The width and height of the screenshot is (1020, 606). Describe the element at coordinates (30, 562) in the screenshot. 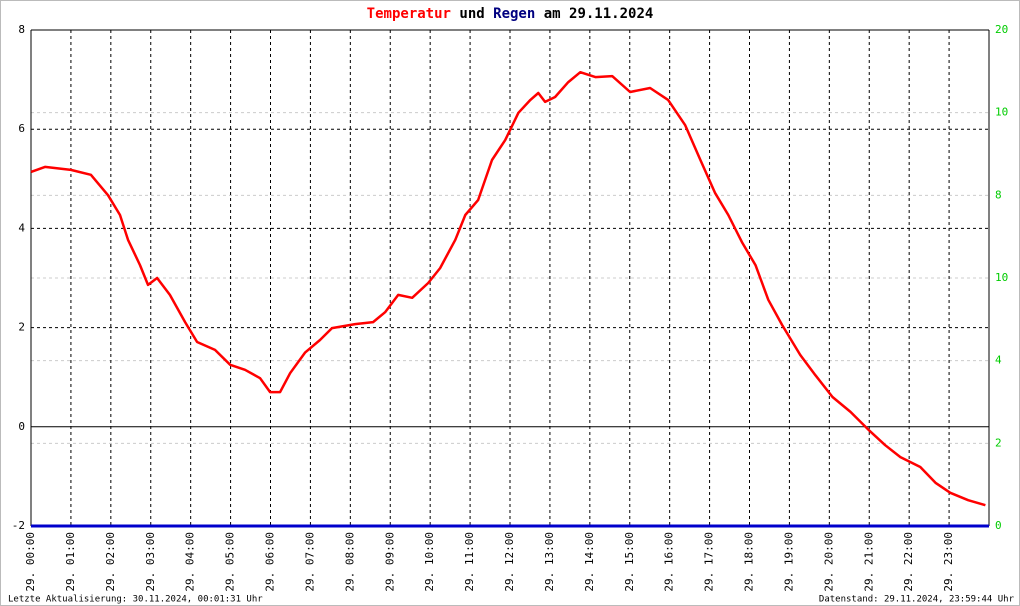

I see `x-tick-label: 29. 00:00` at that location.